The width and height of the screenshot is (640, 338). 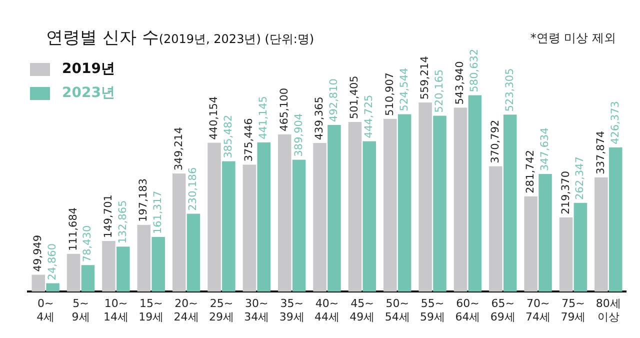 I want to click on x-tick-label: 65~ 69세, so click(x=503, y=310).